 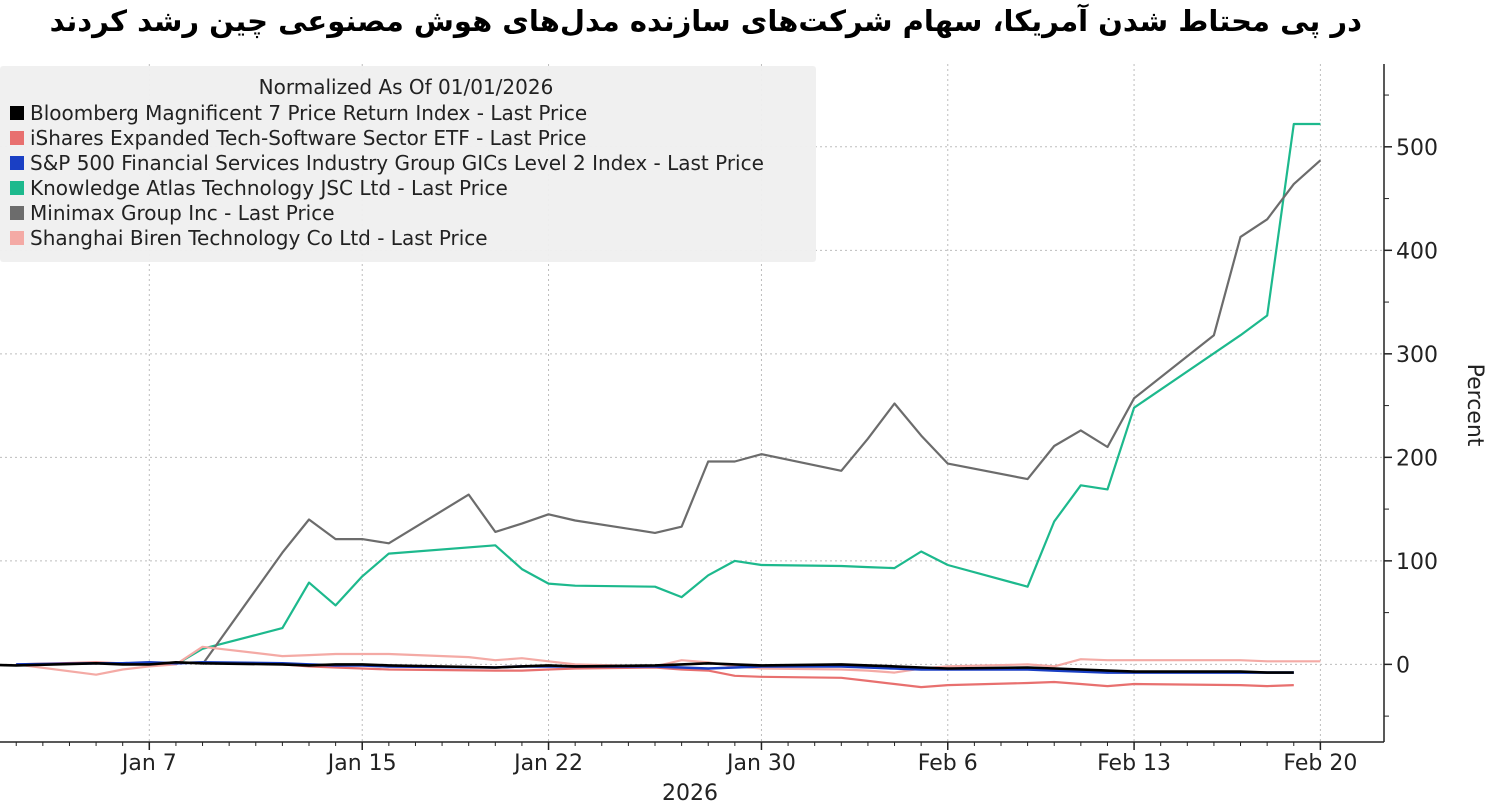 I want to click on x-tick-label-5: Feb 13, so click(x=1134, y=763).